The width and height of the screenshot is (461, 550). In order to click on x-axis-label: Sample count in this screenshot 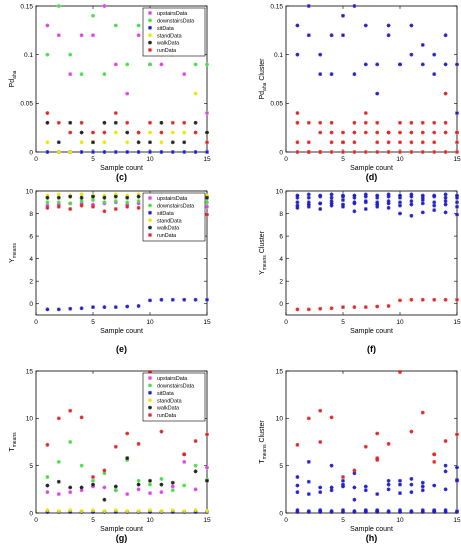, I will do `click(121, 168)`.